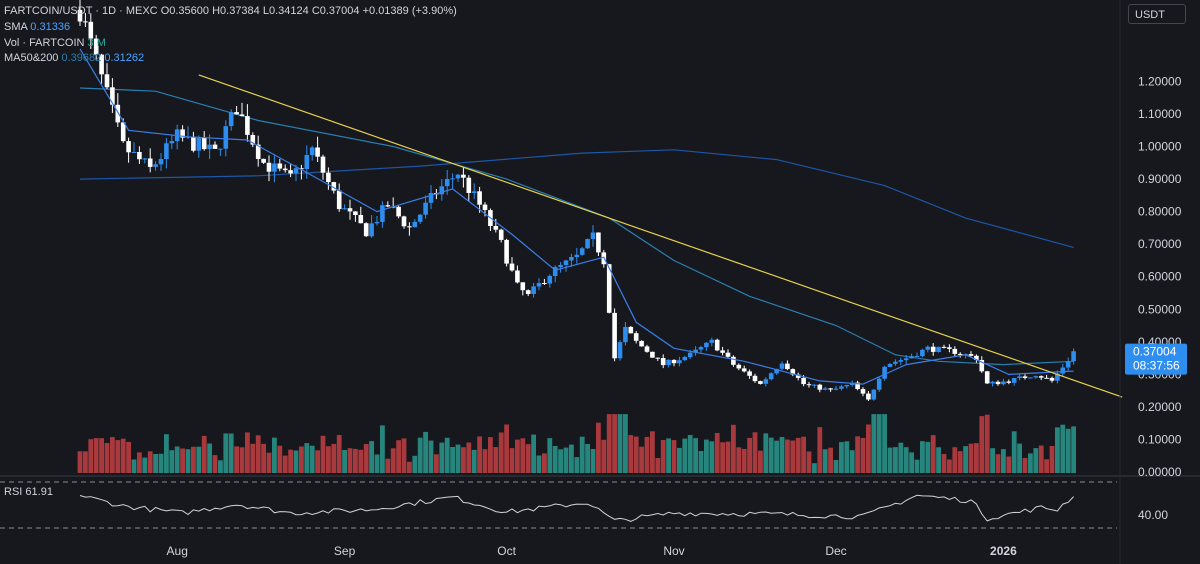  I want to click on symbol-name: FARTCOIN/USDT, so click(48, 11).